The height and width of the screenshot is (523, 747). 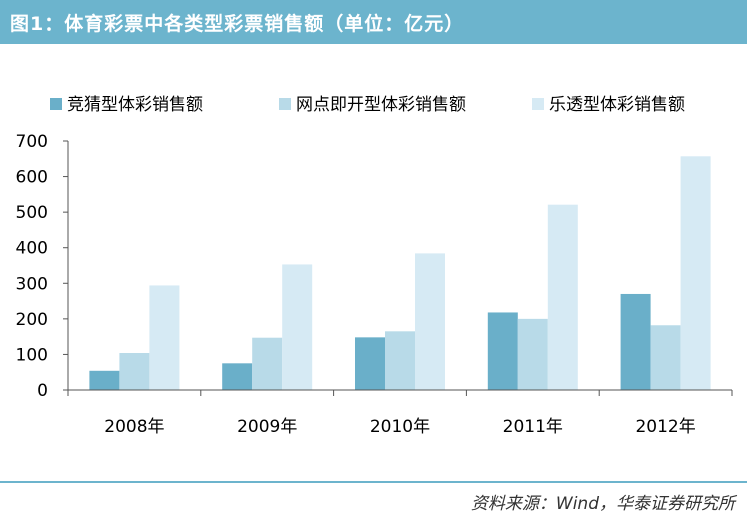 What do you see at coordinates (32, 355) in the screenshot?
I see `y-tick-label-1: 100` at bounding box center [32, 355].